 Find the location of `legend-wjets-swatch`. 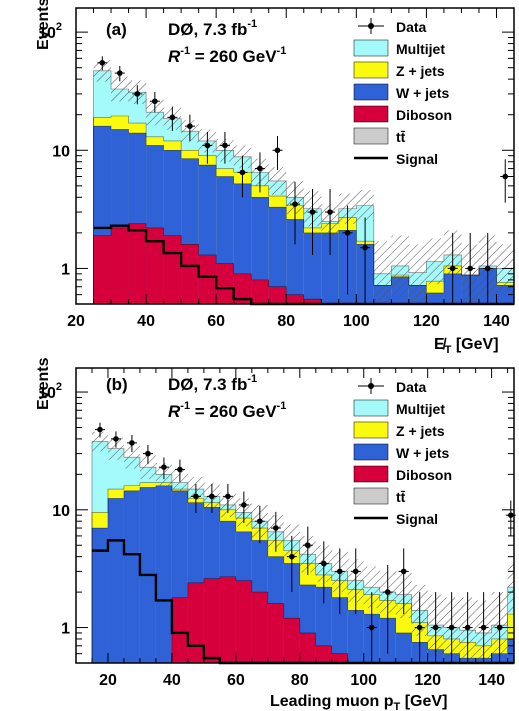

legend-wjets-swatch is located at coordinates (371, 92).